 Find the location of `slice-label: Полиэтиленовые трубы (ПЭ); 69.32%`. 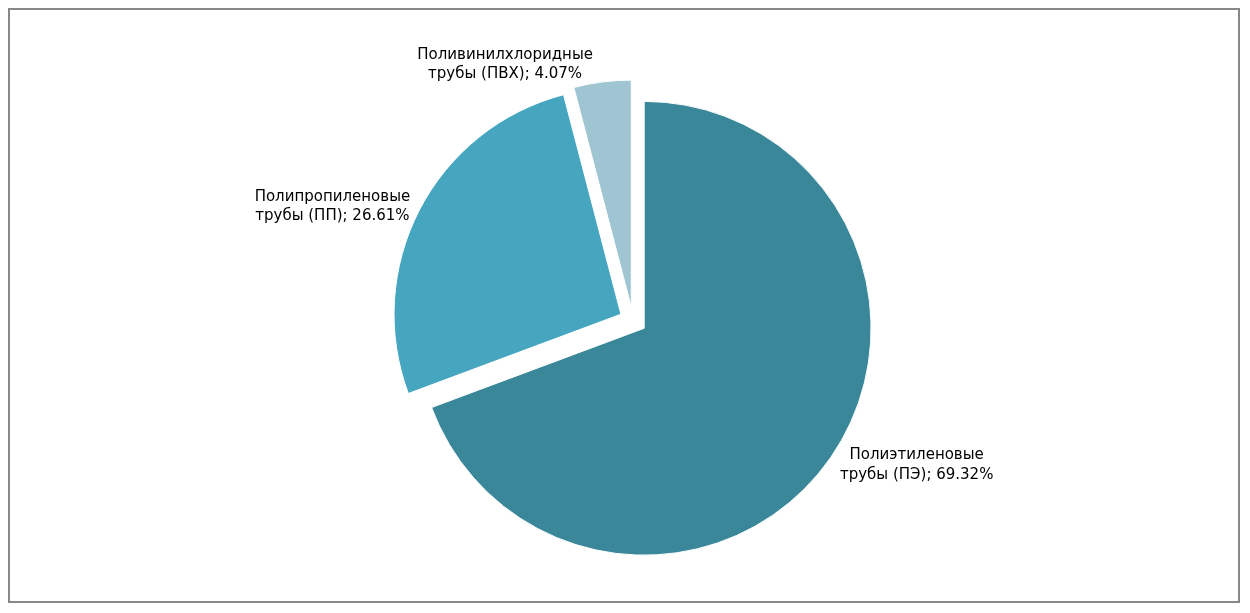

slice-label: Полиэтиленовые трубы (ПЭ); 69.32% is located at coordinates (916, 464).